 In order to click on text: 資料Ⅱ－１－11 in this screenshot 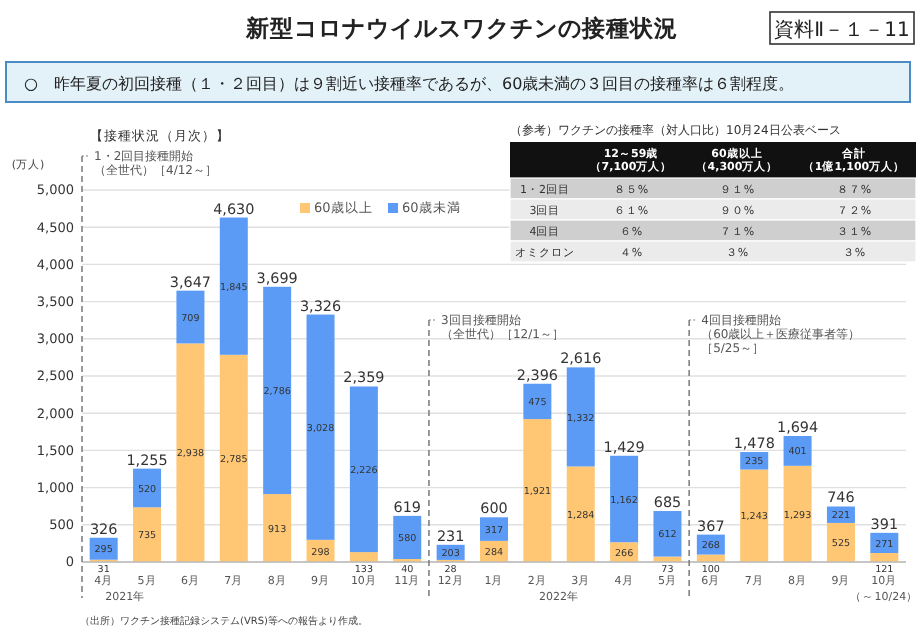, I will do `click(842, 30)`.